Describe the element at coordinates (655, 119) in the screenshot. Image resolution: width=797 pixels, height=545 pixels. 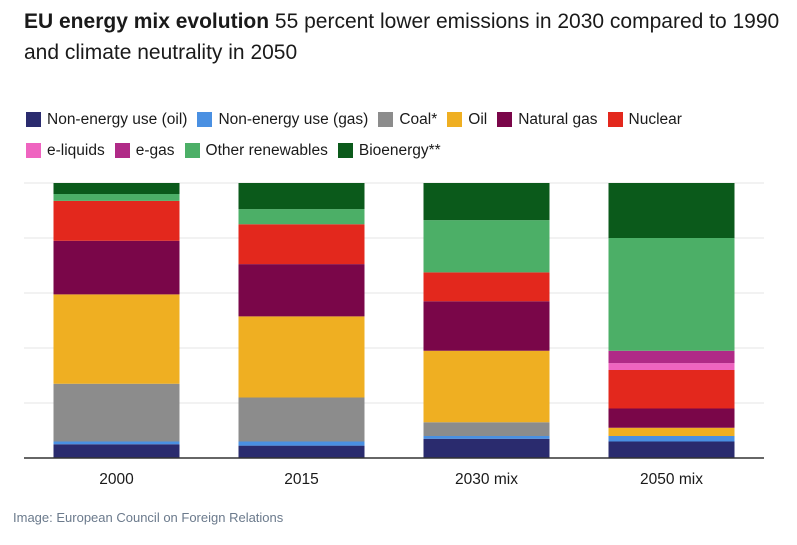
I see `legend-label: Nuclear` at that location.